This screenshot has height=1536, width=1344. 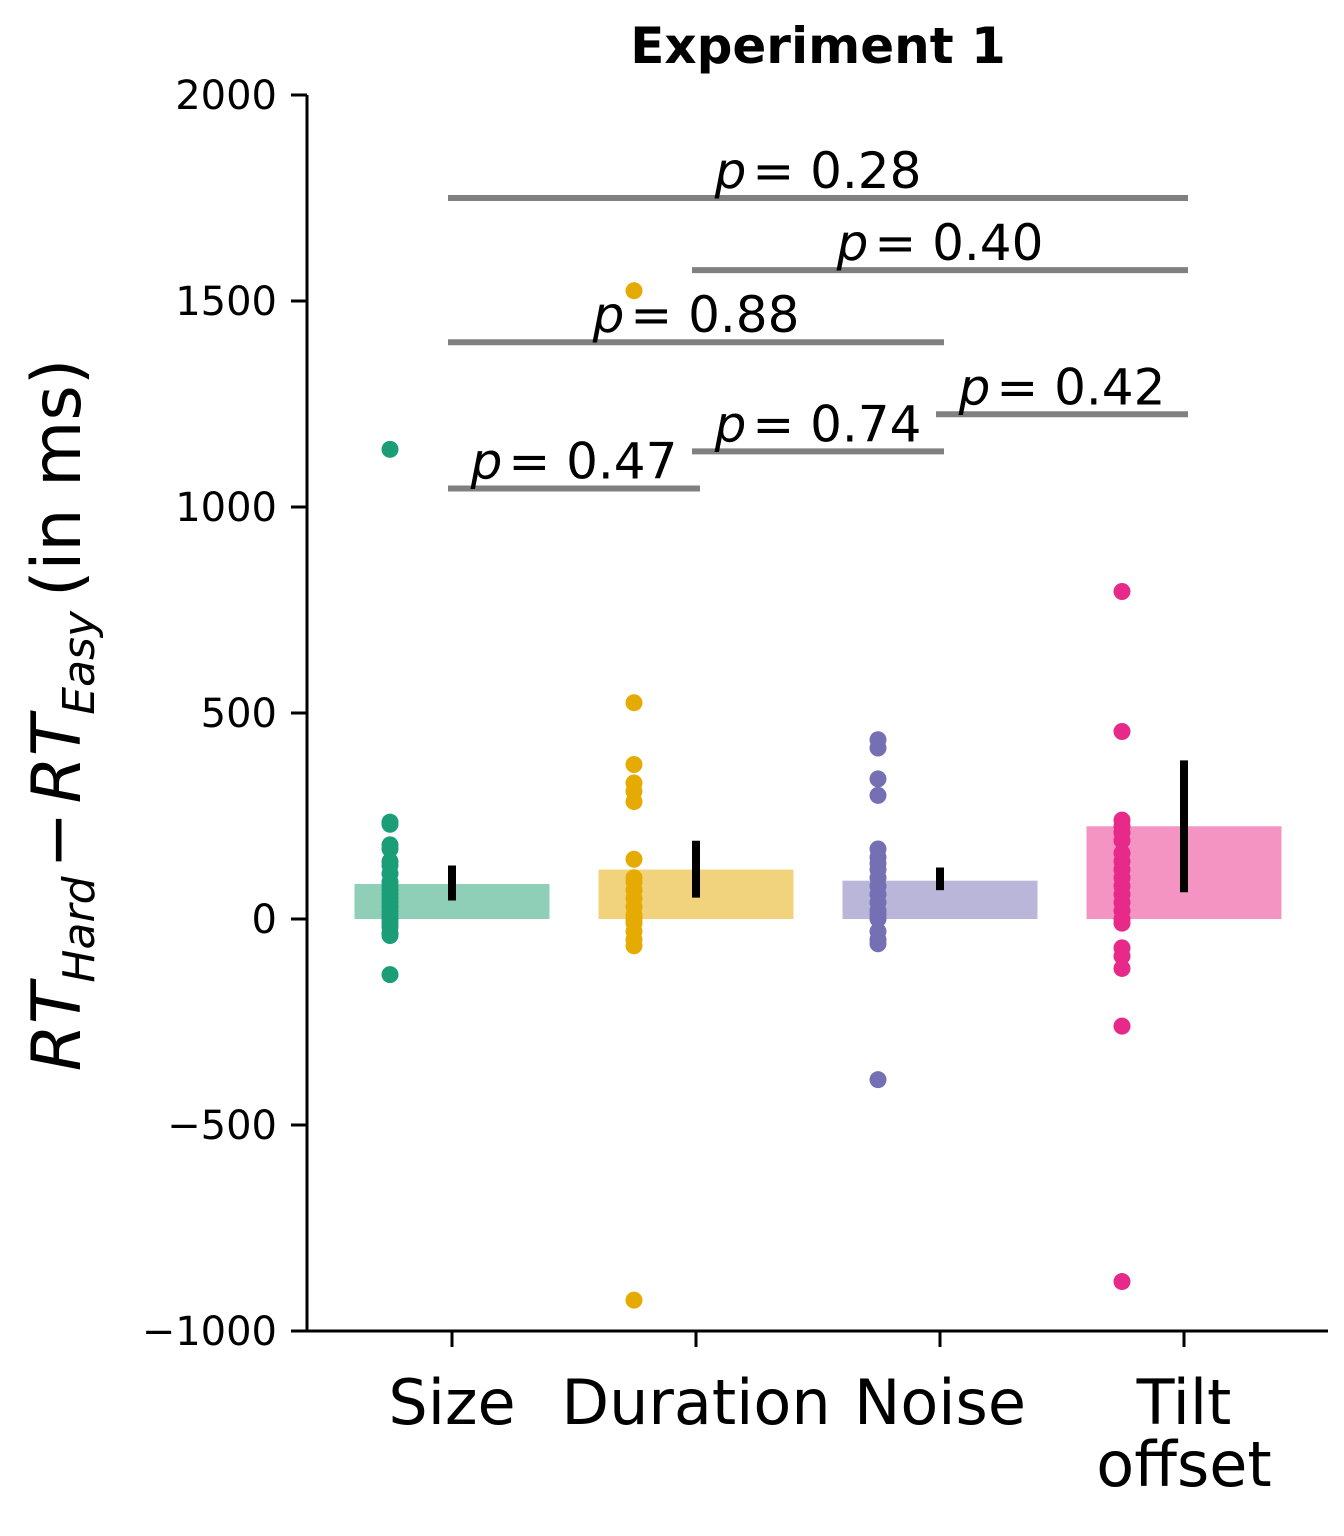 I want to click on y-label-sub-easy: Easy, so click(x=79, y=662).